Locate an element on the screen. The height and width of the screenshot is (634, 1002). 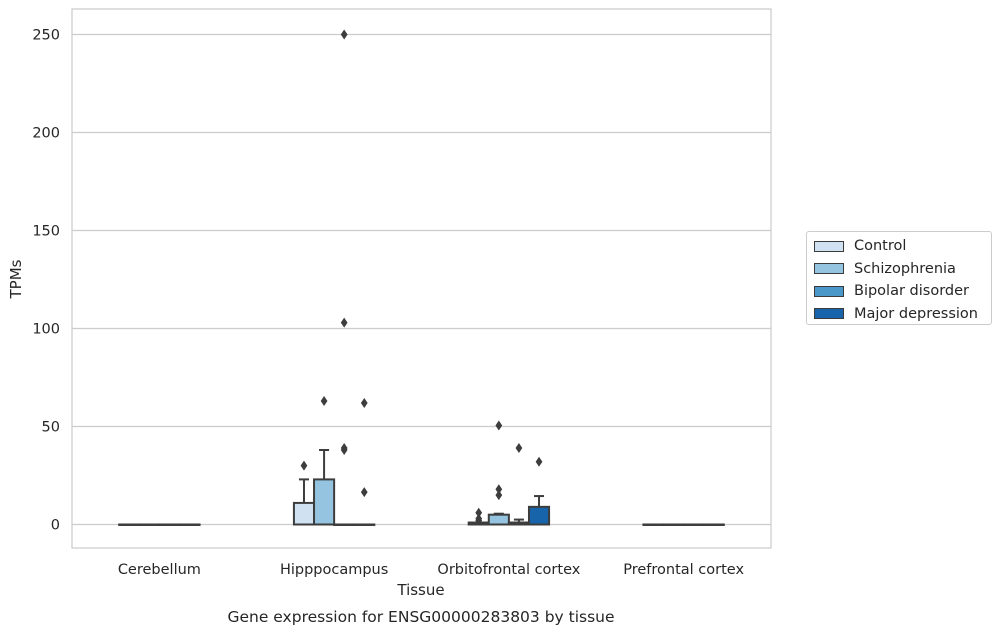
y-tick-labels: 0 50 100 150 200 250 is located at coordinates (46, 280).